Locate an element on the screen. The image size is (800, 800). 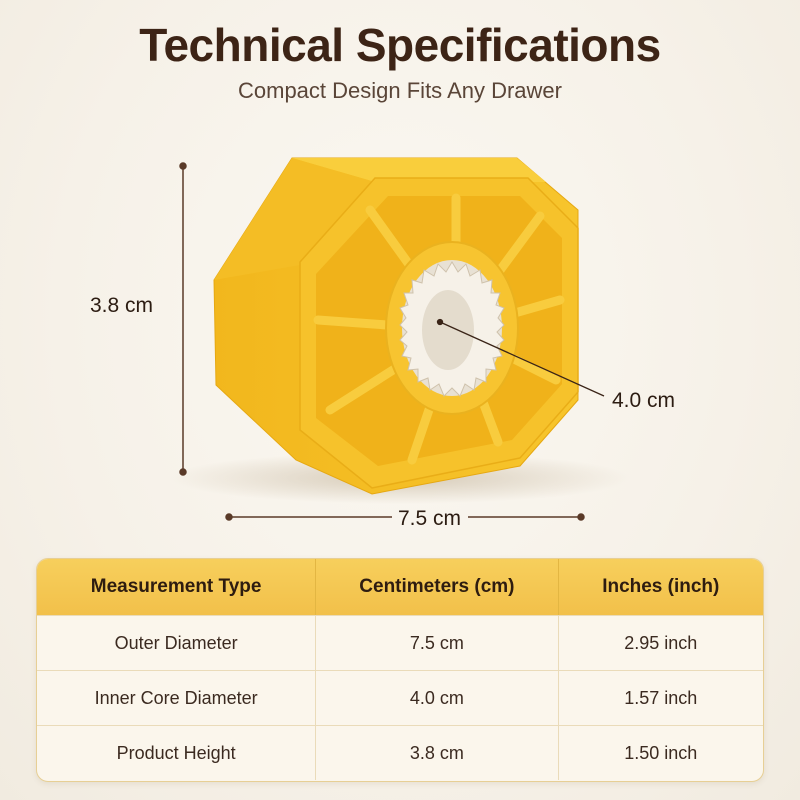
row-measurement: Outer Diameter is located at coordinates (176, 642).